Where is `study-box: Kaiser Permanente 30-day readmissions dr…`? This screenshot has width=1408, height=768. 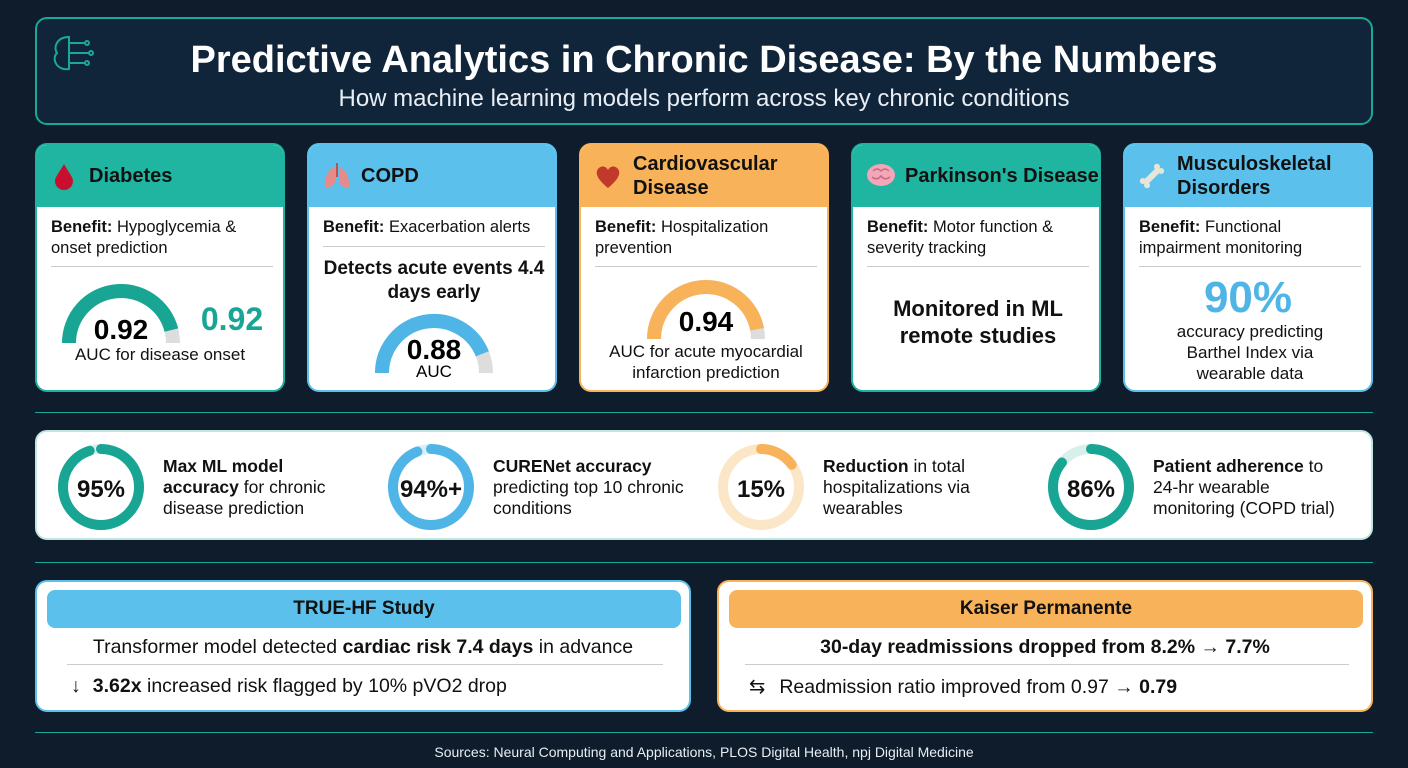 study-box: Kaiser Permanente 30-day readmissions dr… is located at coordinates (1045, 646).